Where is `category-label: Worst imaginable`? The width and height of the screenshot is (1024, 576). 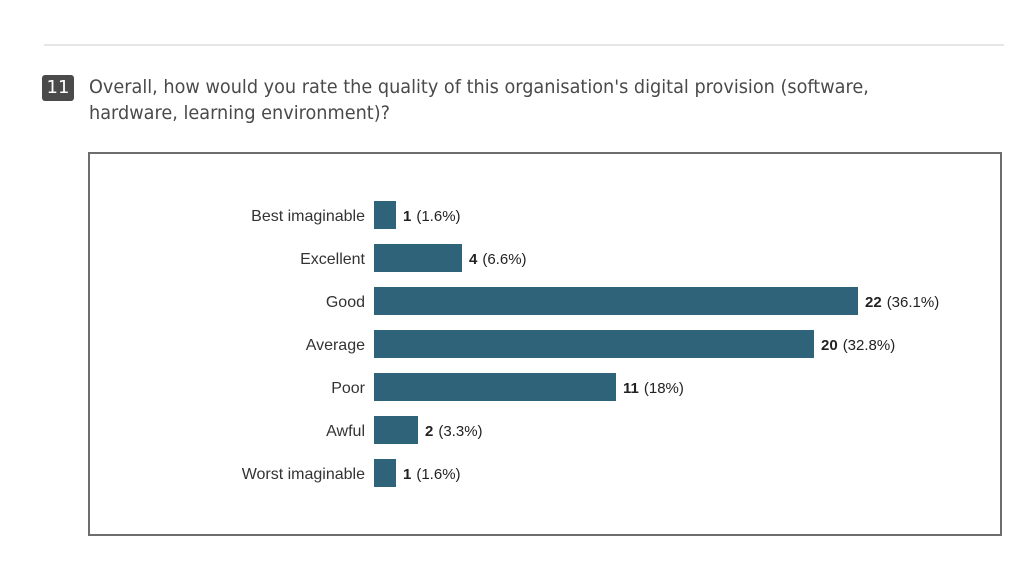 category-label: Worst imaginable is located at coordinates (303, 474).